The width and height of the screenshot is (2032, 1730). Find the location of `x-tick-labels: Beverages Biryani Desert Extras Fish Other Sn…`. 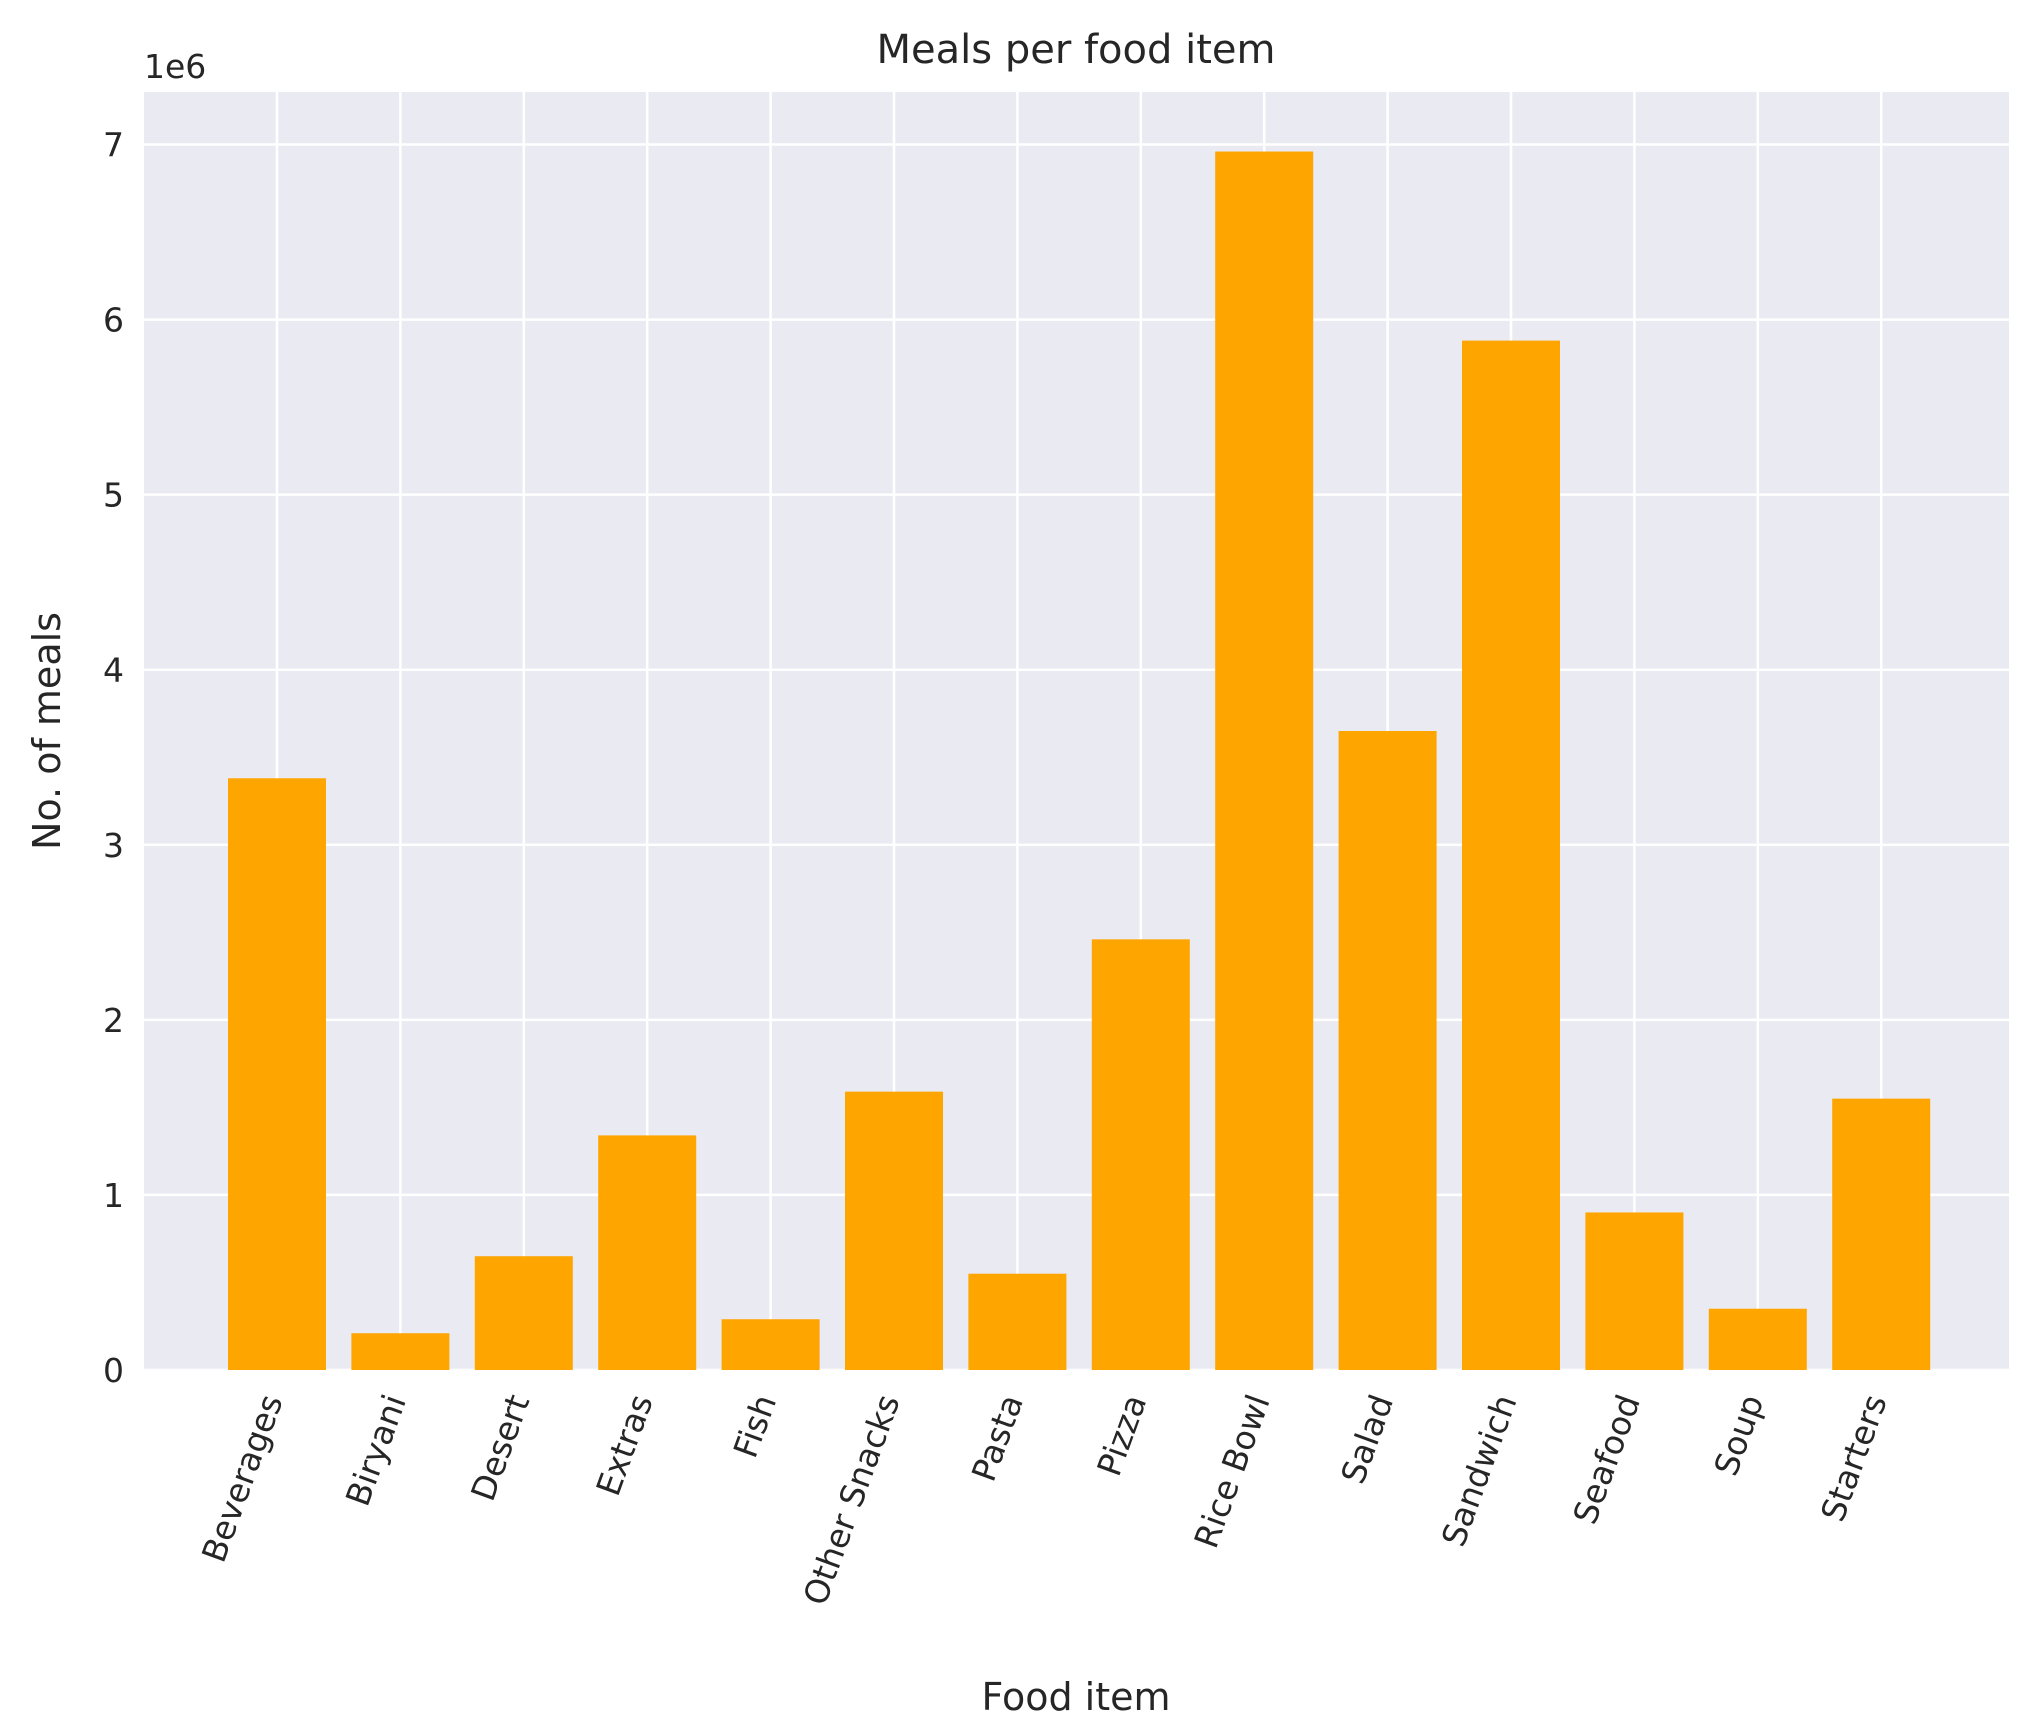

x-tick-labels: Beverages Biryani Desert Extras Fish Other Sn… is located at coordinates (1044, 1499).